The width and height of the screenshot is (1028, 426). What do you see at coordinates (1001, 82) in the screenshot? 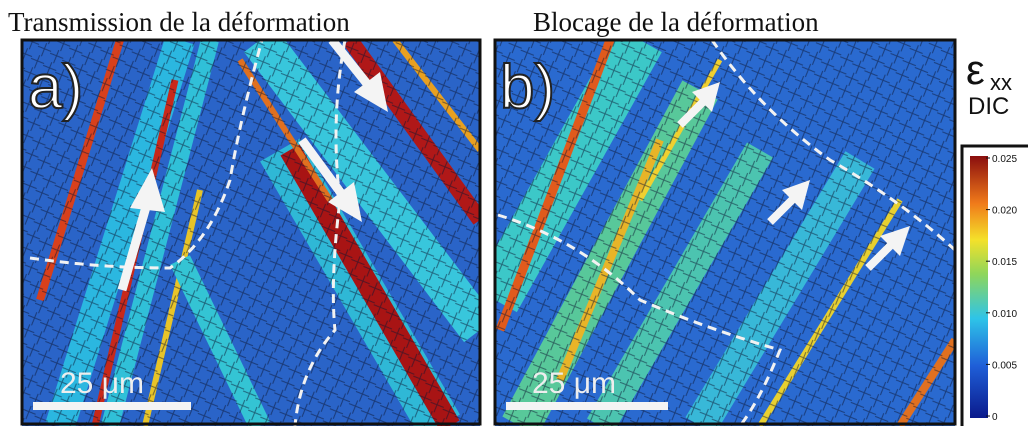
I see `colorbar-subscript: xx` at bounding box center [1001, 82].